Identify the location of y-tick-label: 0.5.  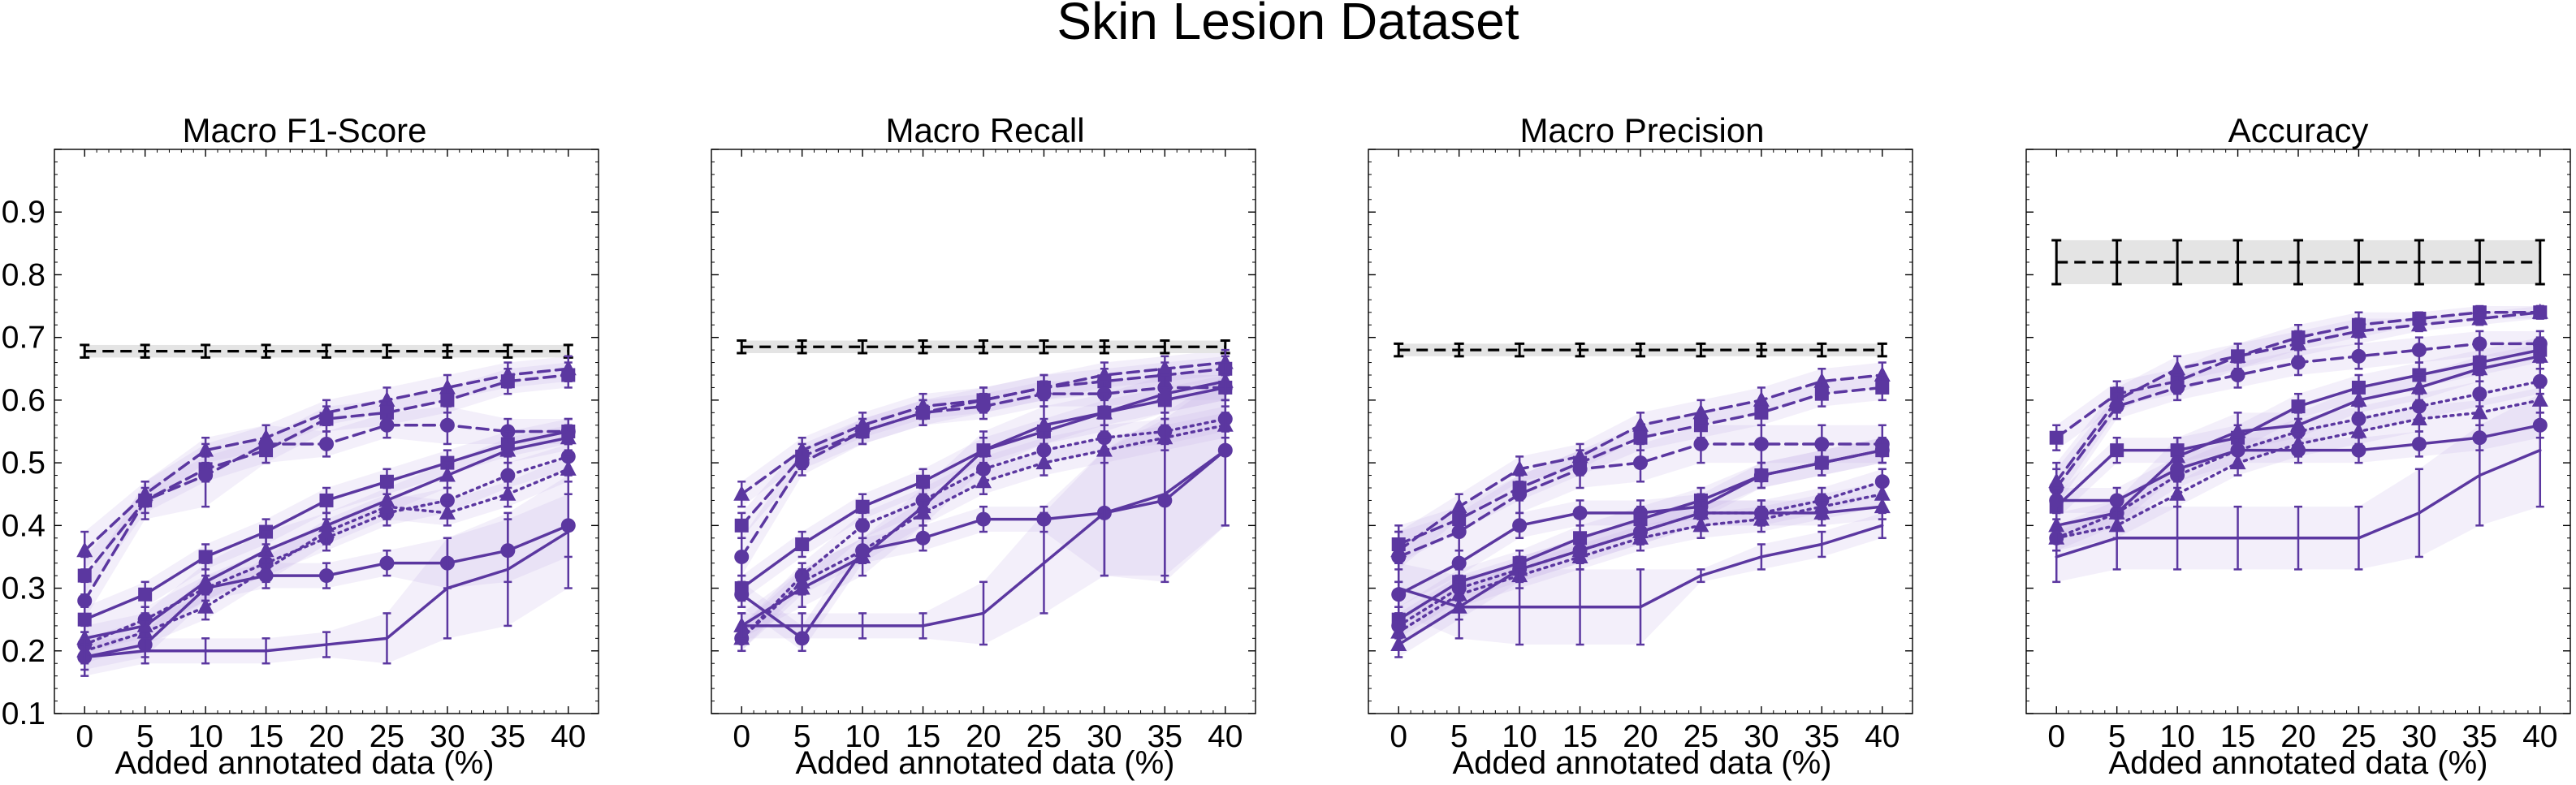
(24, 463).